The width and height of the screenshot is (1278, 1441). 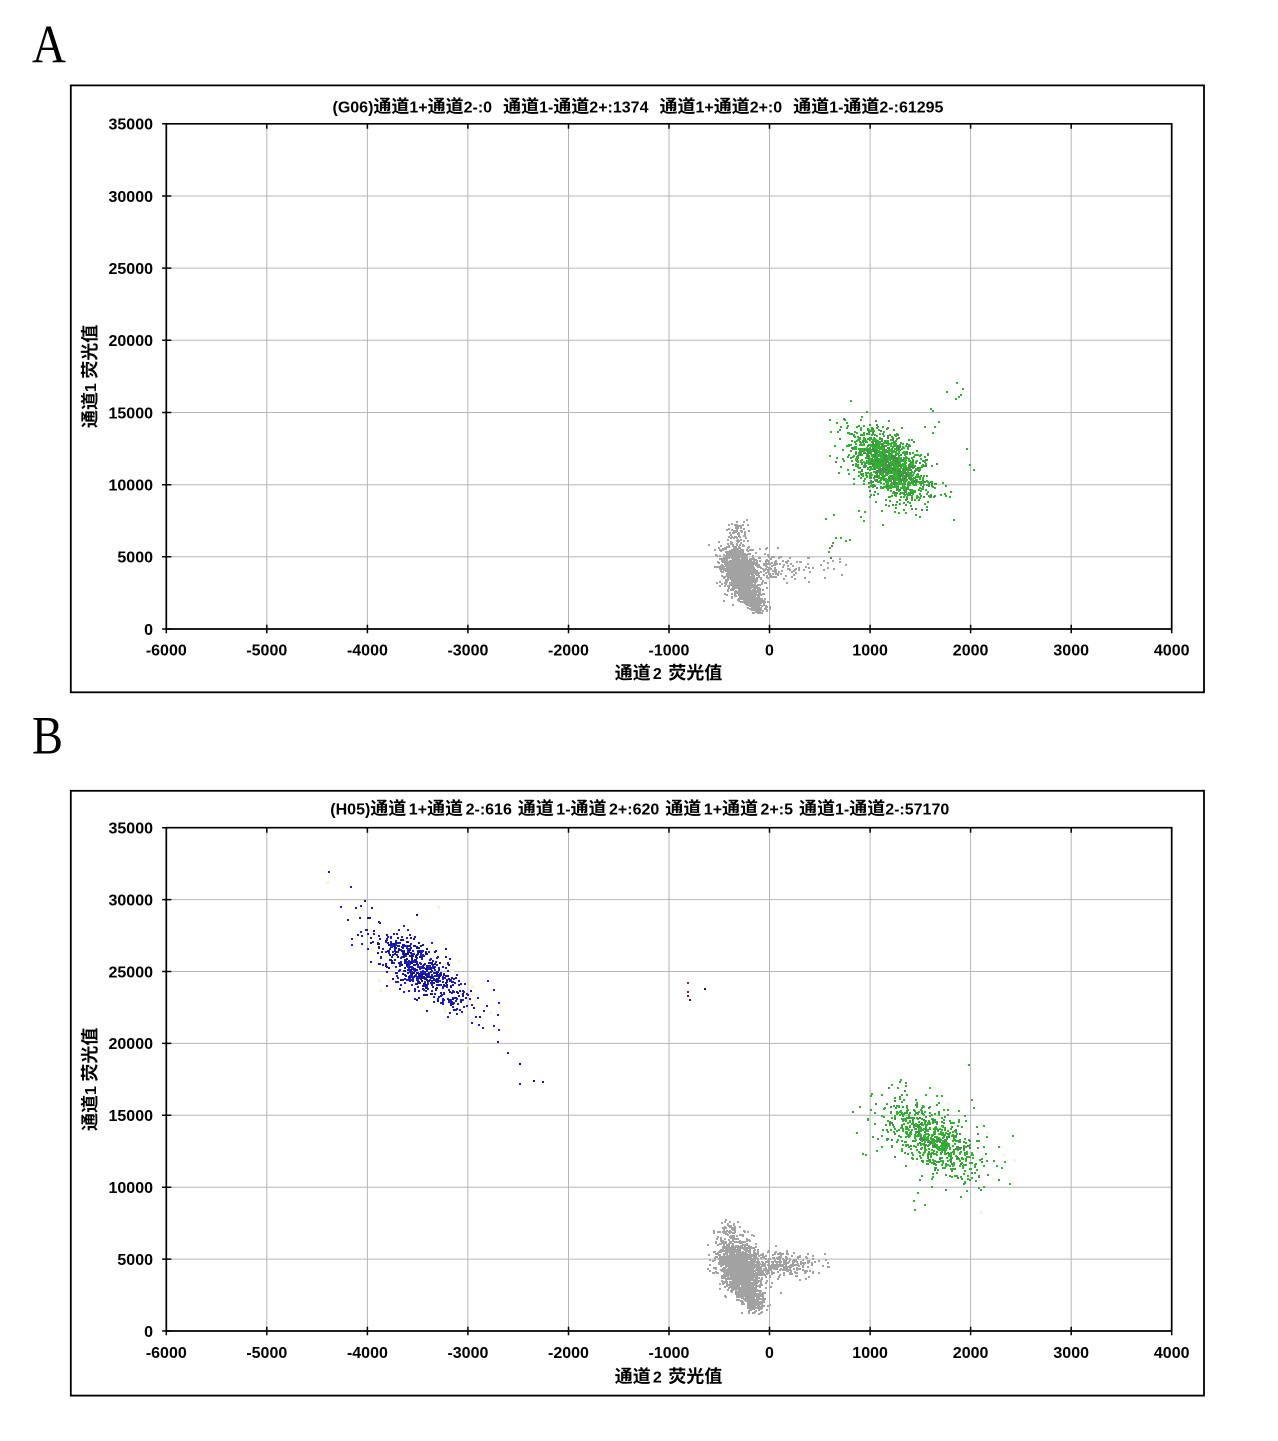 What do you see at coordinates (489, 810) in the screenshot?
I see `svg-text: 2-:616` at bounding box center [489, 810].